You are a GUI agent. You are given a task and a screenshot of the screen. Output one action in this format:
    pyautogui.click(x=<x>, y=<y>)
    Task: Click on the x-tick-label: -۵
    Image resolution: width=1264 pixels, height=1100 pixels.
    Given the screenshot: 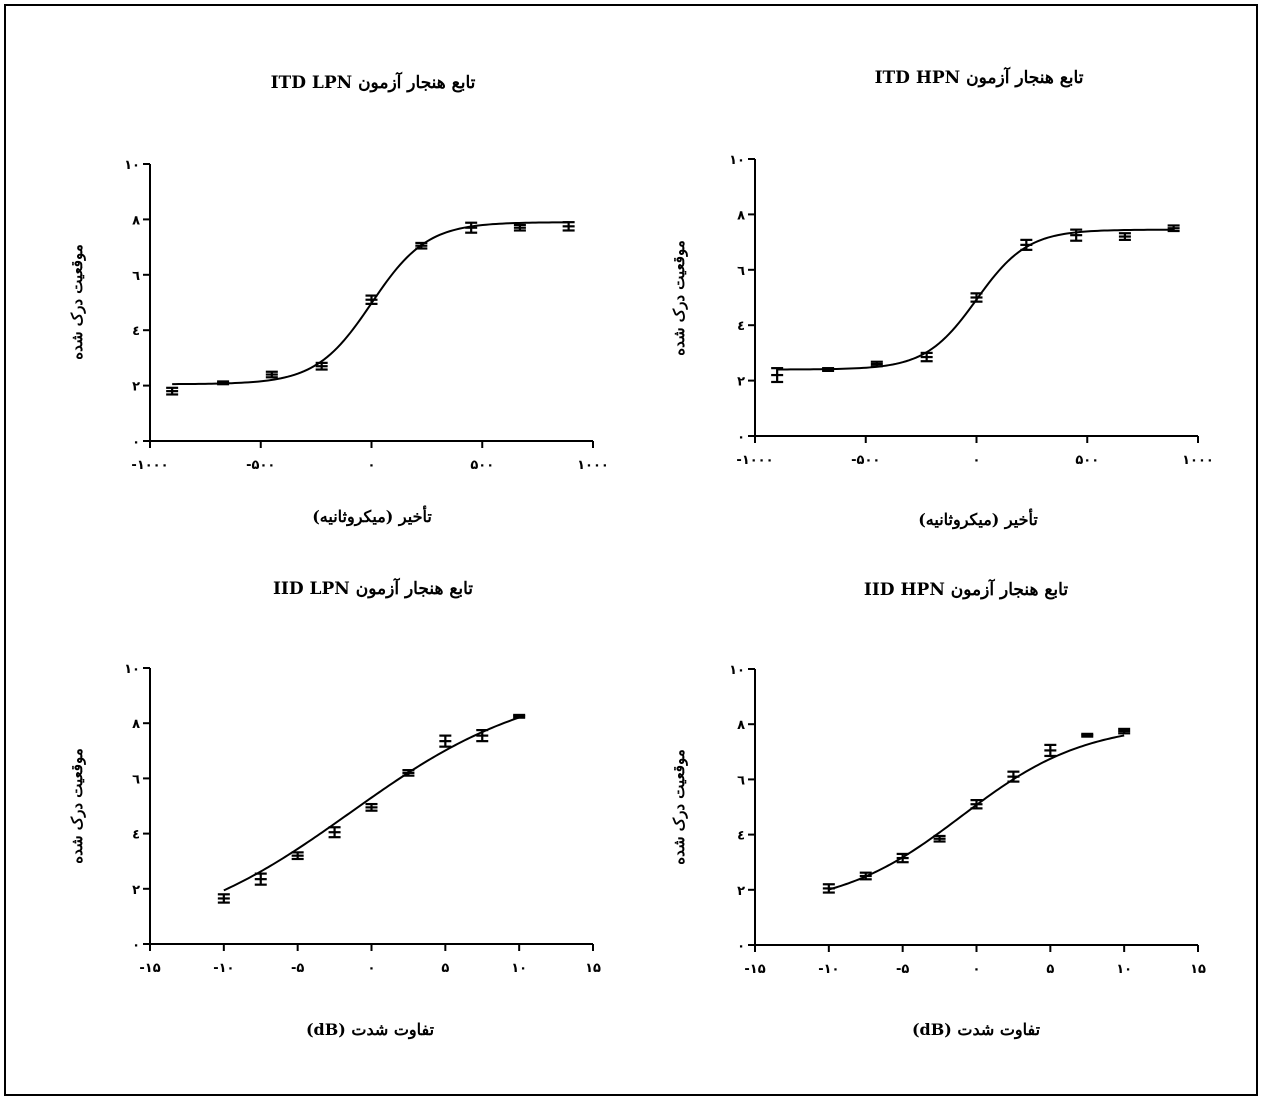 What is the action you would take?
    pyautogui.click(x=902, y=969)
    